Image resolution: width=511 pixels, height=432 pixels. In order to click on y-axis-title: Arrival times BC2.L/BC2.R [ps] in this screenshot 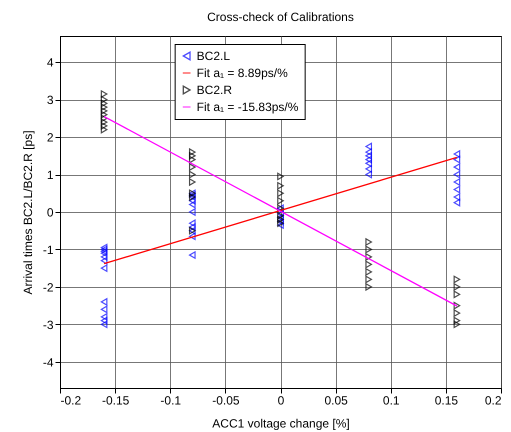, I will do `click(27, 212)`.